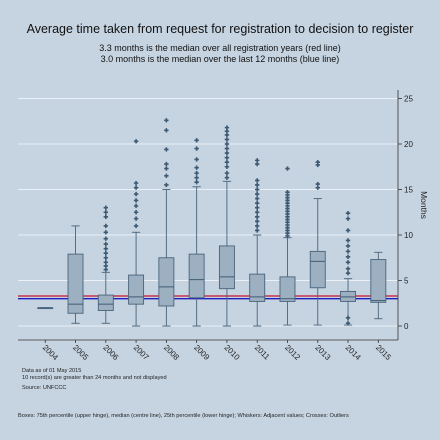 The image size is (440, 440). What do you see at coordinates (136, 289) in the screenshot?
I see `box-2007` at bounding box center [136, 289].